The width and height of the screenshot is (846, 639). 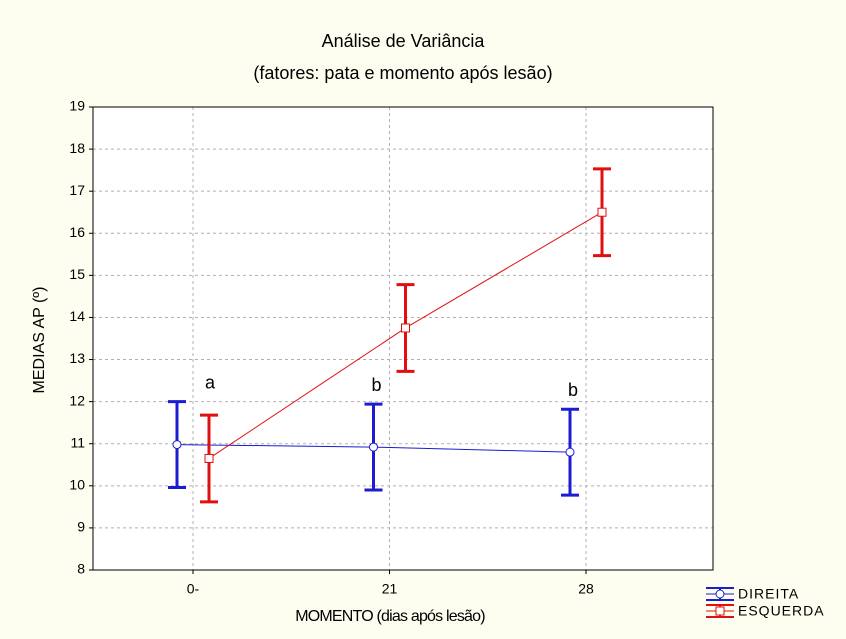 I want to click on legend-label: DIREITA, so click(x=768, y=594).